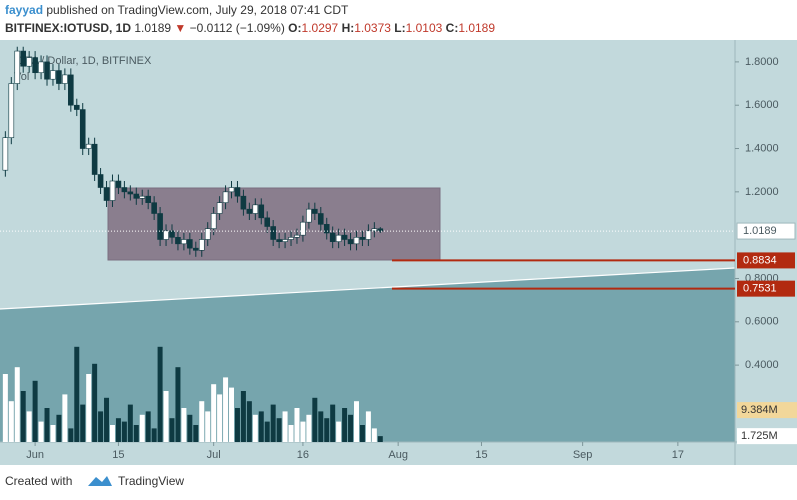 The width and height of the screenshot is (797, 500). I want to click on y-tick-label: 1.8000, so click(762, 62).